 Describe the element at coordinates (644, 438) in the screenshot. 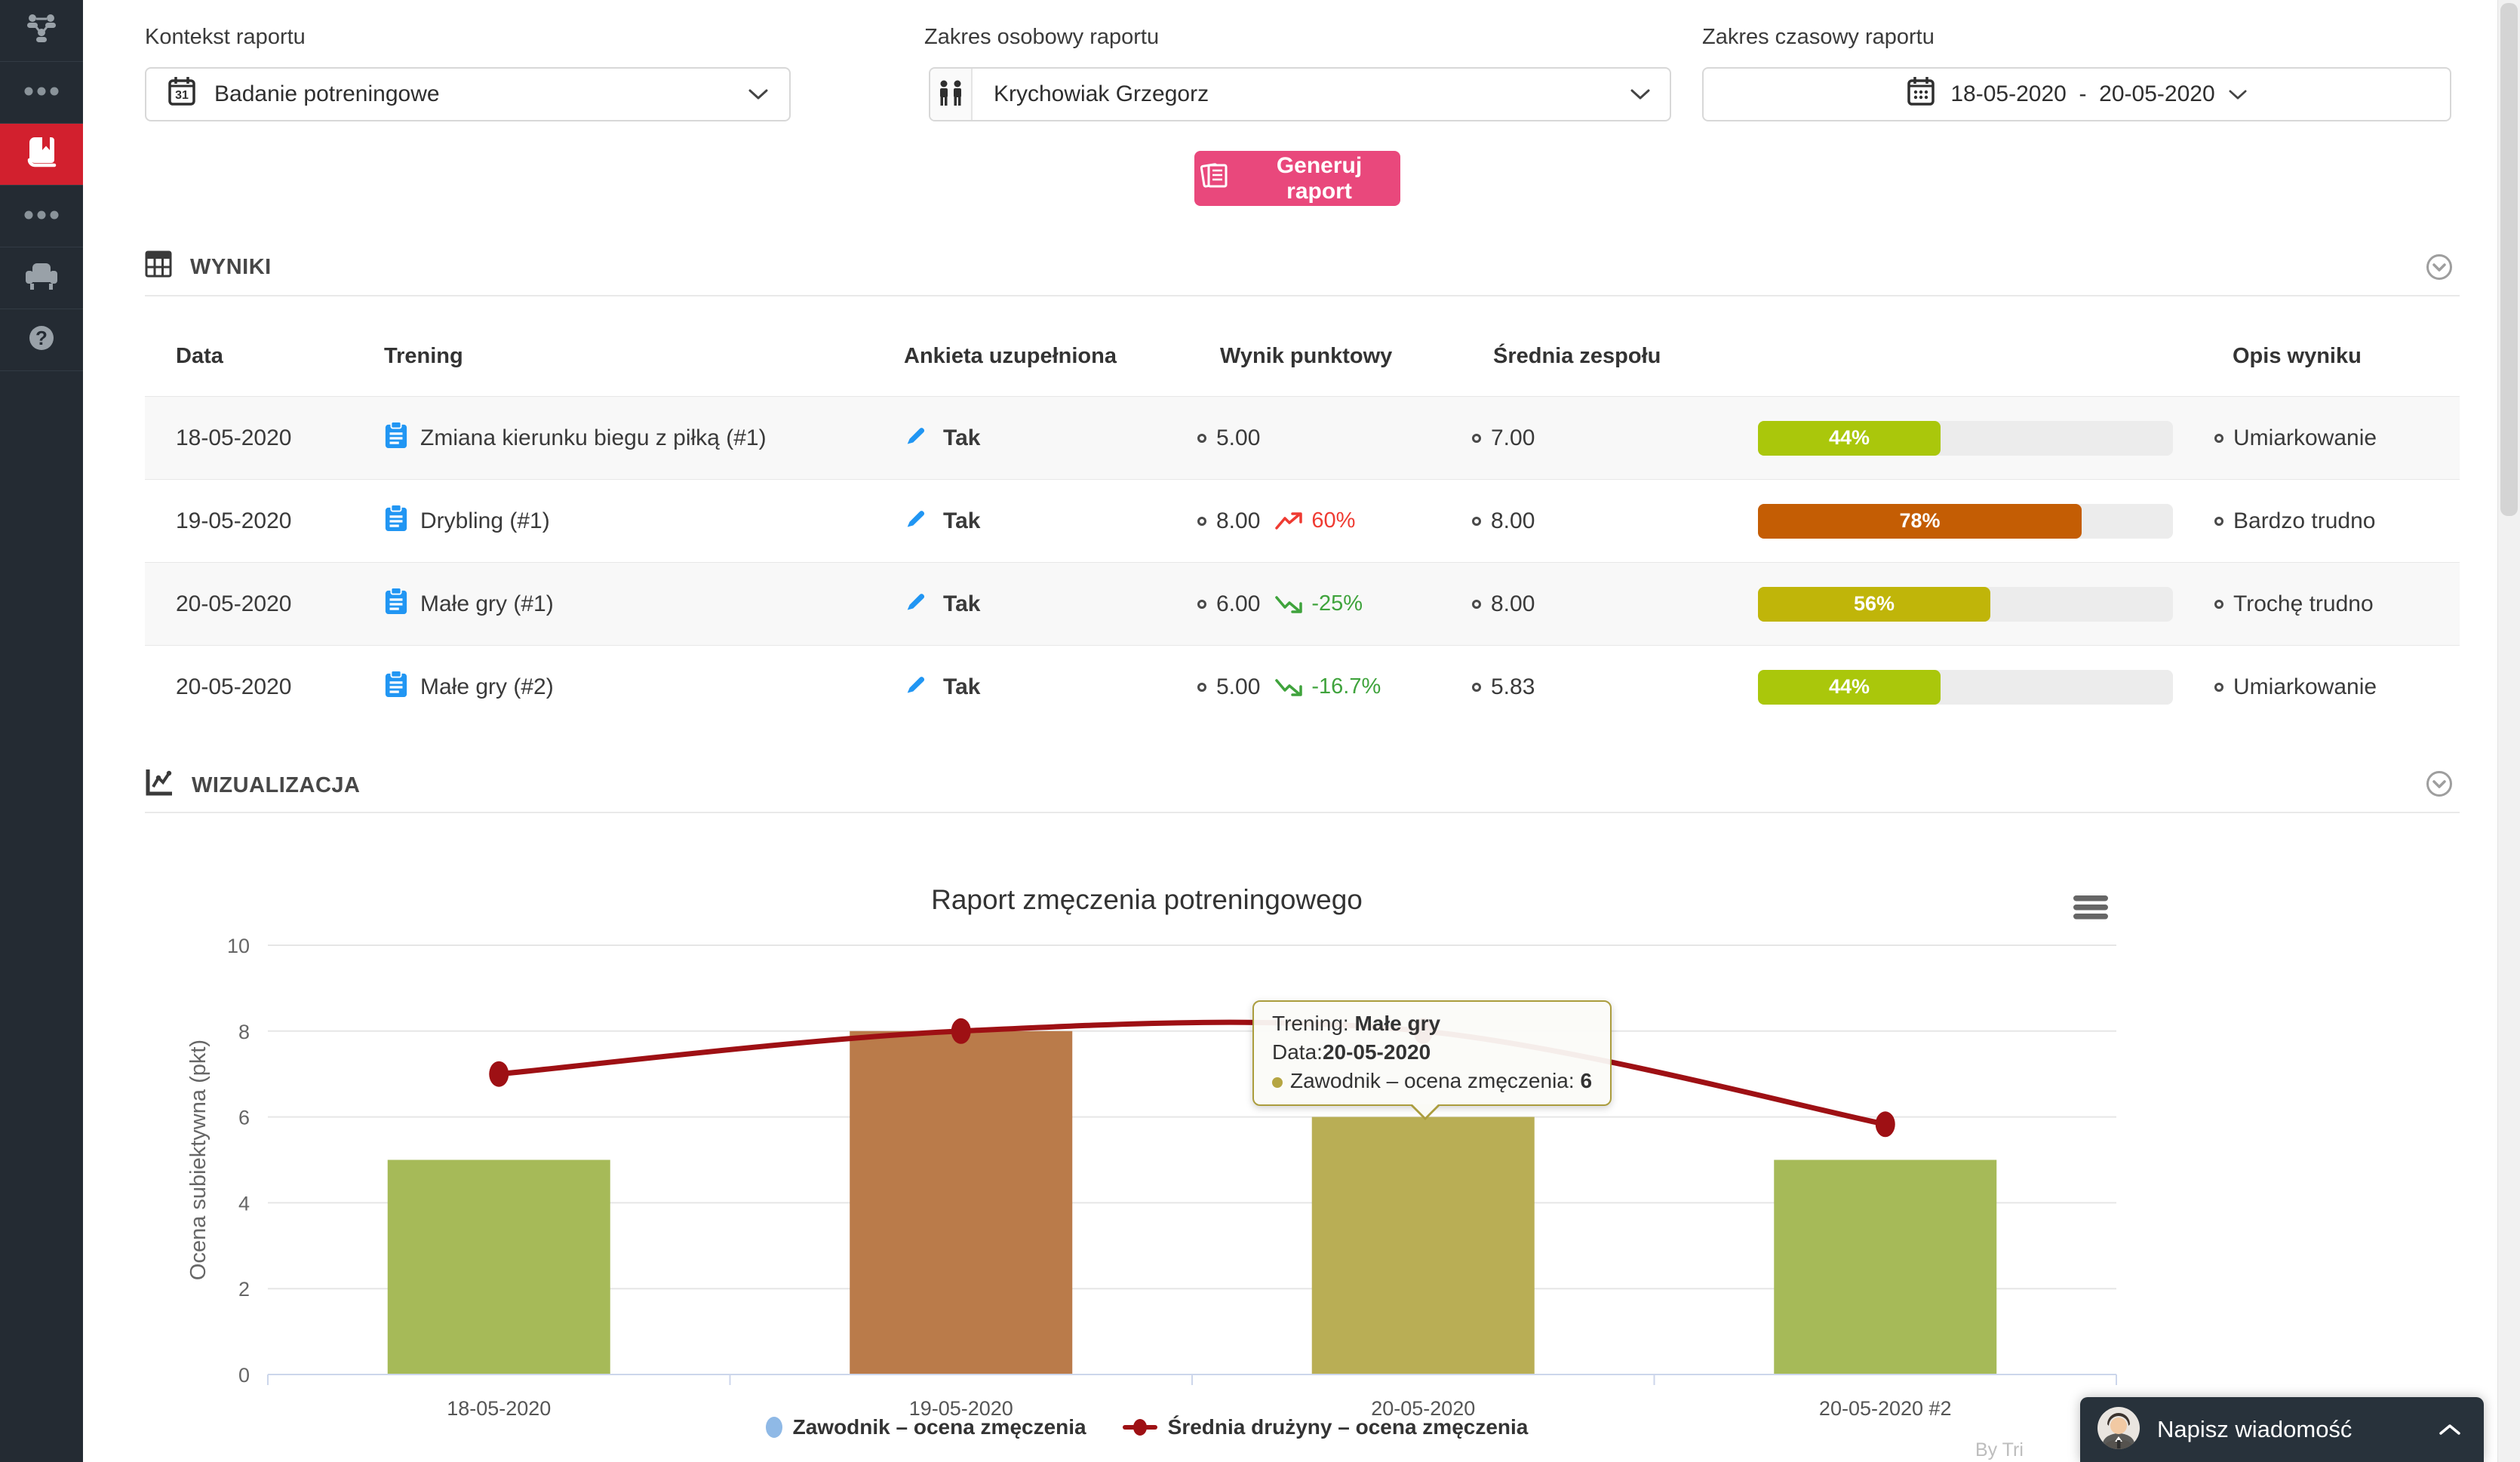

I see `cell-training: Zmiana kierunku biegu z piłką (#1)` at that location.